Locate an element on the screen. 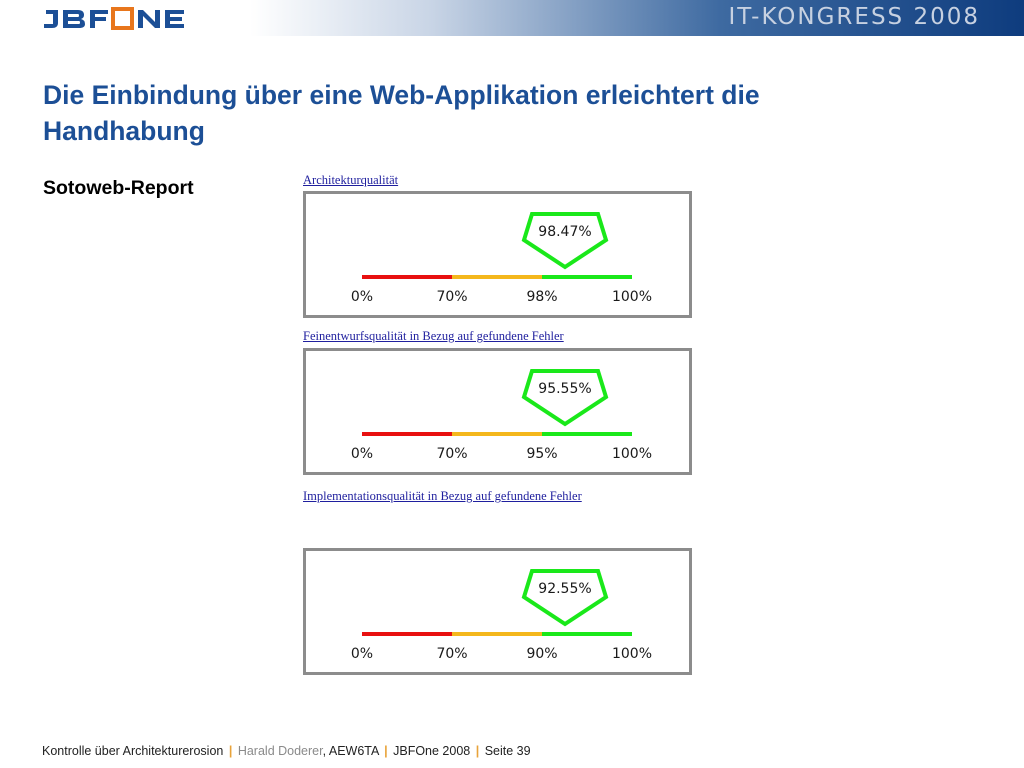  gauge-value-label: 98.47% is located at coordinates (564, 232).